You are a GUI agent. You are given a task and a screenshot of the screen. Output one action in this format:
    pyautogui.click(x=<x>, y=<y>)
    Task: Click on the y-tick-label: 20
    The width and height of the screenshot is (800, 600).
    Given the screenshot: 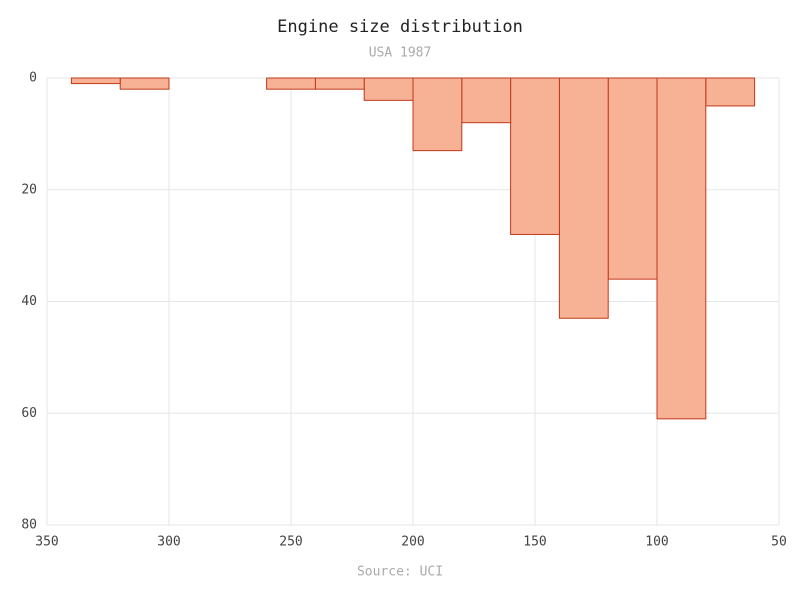 What is the action you would take?
    pyautogui.click(x=29, y=189)
    